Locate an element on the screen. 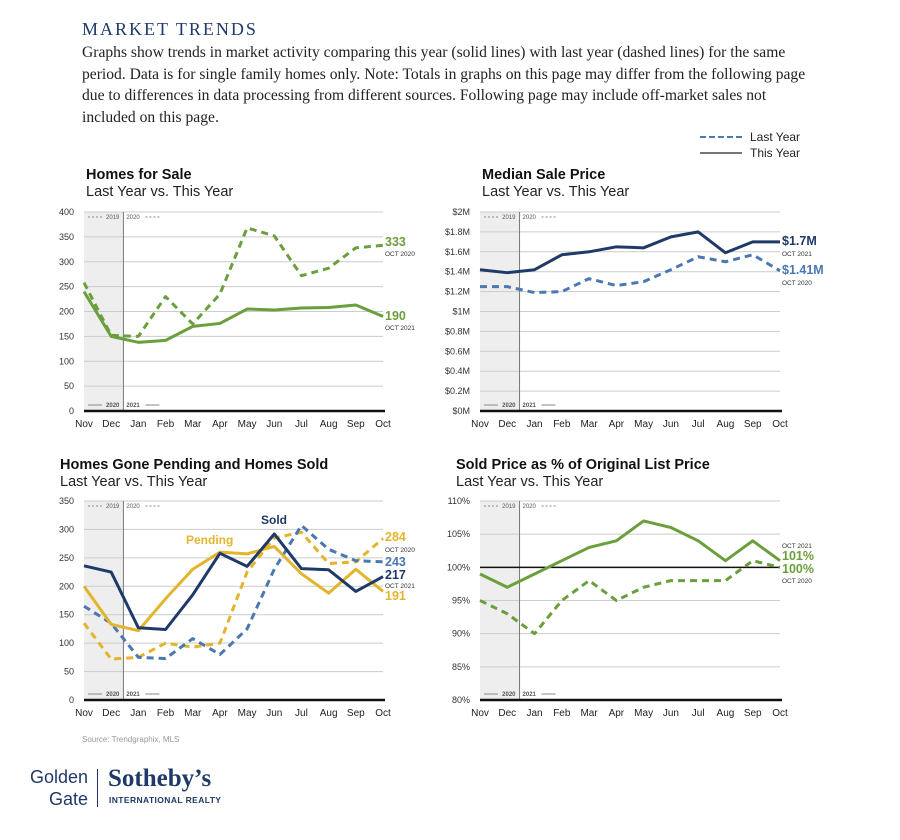  legend-label: This Year is located at coordinates (775, 153).